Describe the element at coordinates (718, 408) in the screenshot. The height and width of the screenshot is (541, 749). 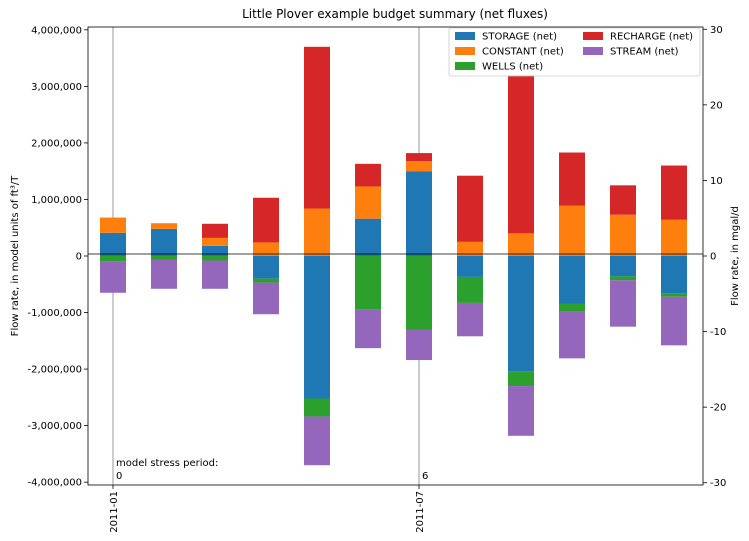
I see `right-tick-label: -20` at that location.